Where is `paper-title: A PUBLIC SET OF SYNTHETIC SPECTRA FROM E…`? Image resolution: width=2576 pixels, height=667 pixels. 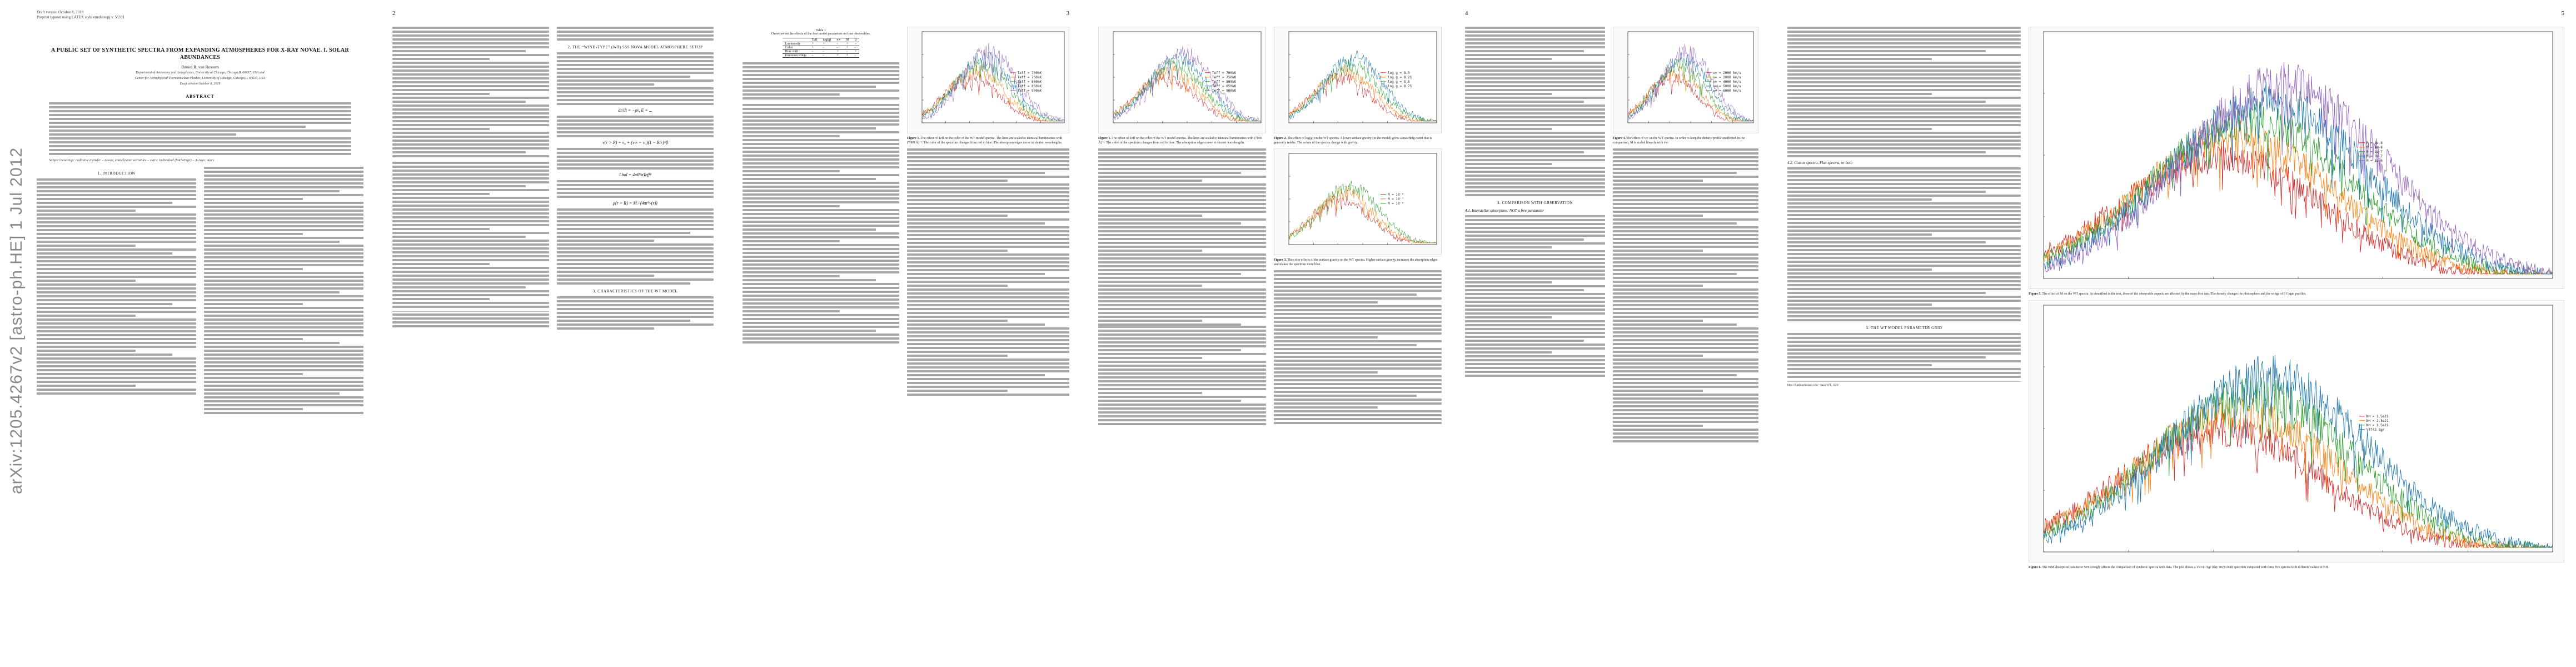
paper-title: A PUBLIC SET OF SYNTHETIC SPECTRA FROM E… is located at coordinates (200, 54).